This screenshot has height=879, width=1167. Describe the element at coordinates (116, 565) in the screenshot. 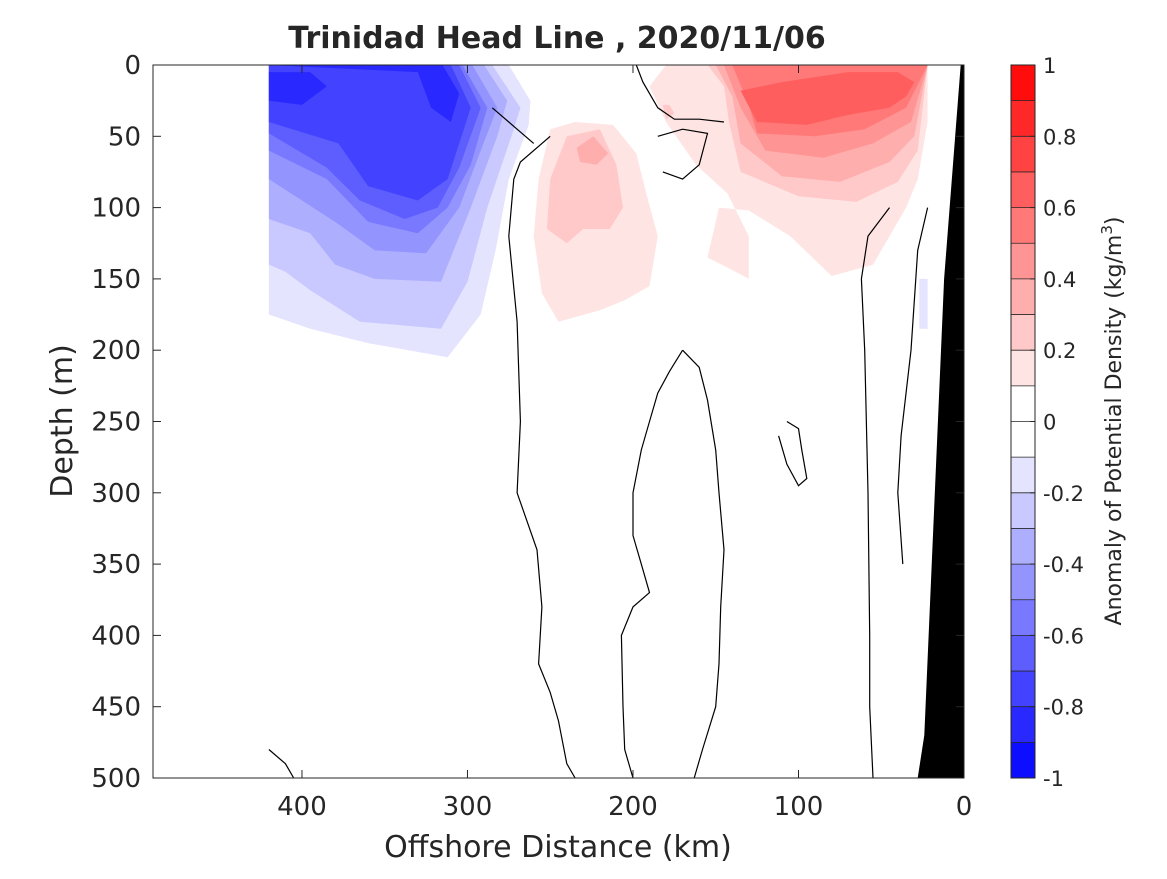

I see `y-tick-label-350: 350` at that location.